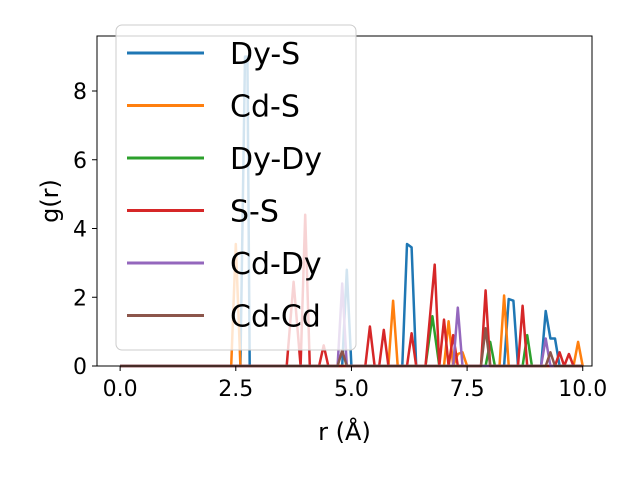 Image resolution: width=640 pixels, height=480 pixels. I want to click on x-axis-label: r (Å), so click(344, 431).